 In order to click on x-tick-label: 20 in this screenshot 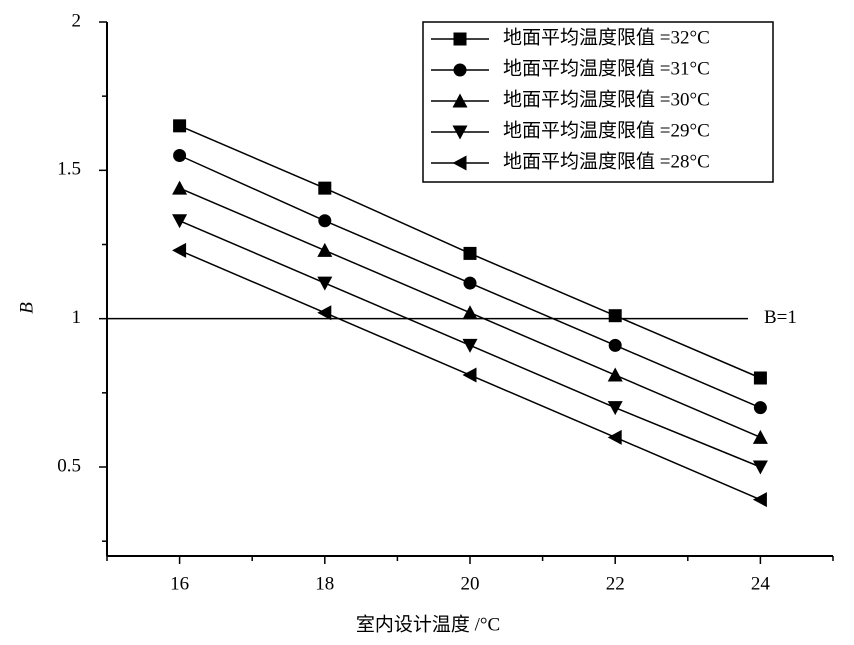, I will do `click(470, 583)`.